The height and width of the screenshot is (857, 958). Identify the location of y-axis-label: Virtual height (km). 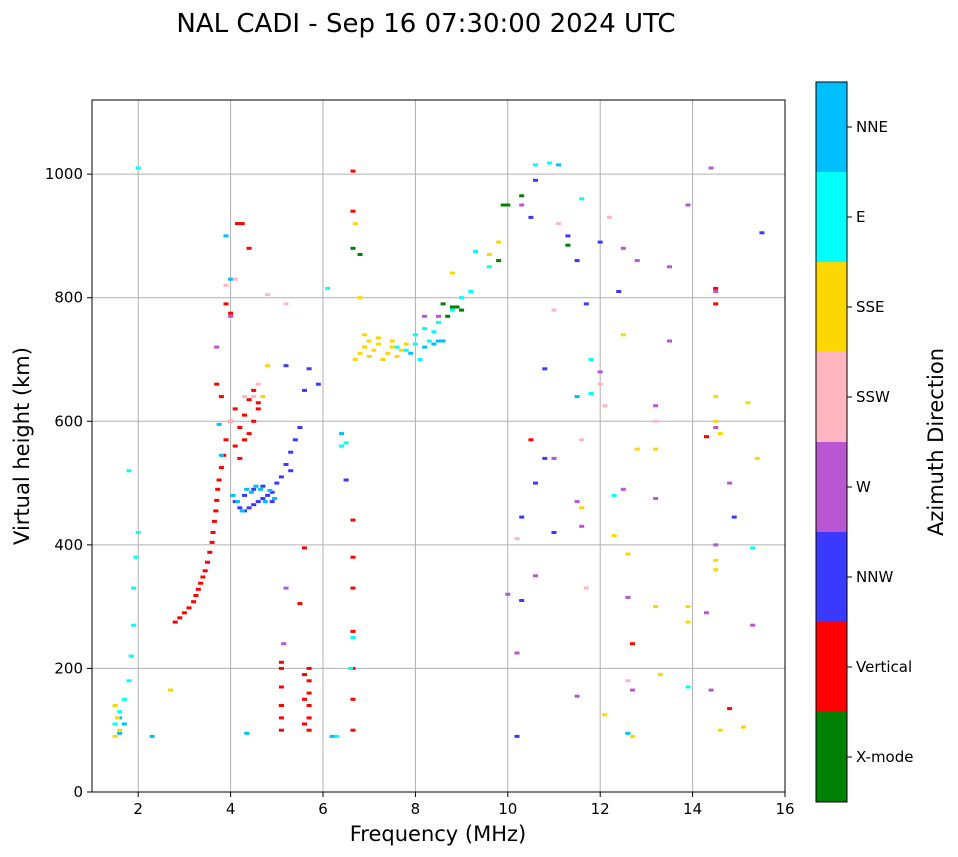
(22, 446).